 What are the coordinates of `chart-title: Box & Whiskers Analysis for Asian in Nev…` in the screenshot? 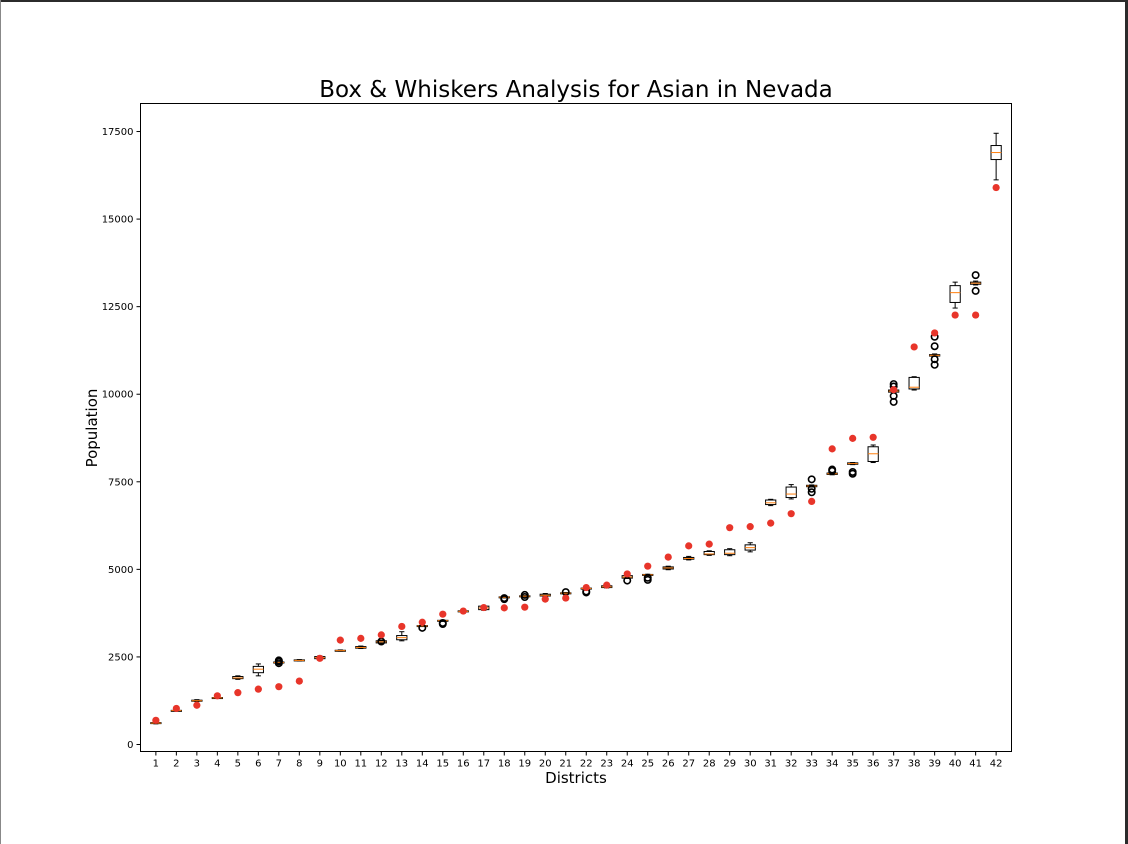 It's located at (576, 90).